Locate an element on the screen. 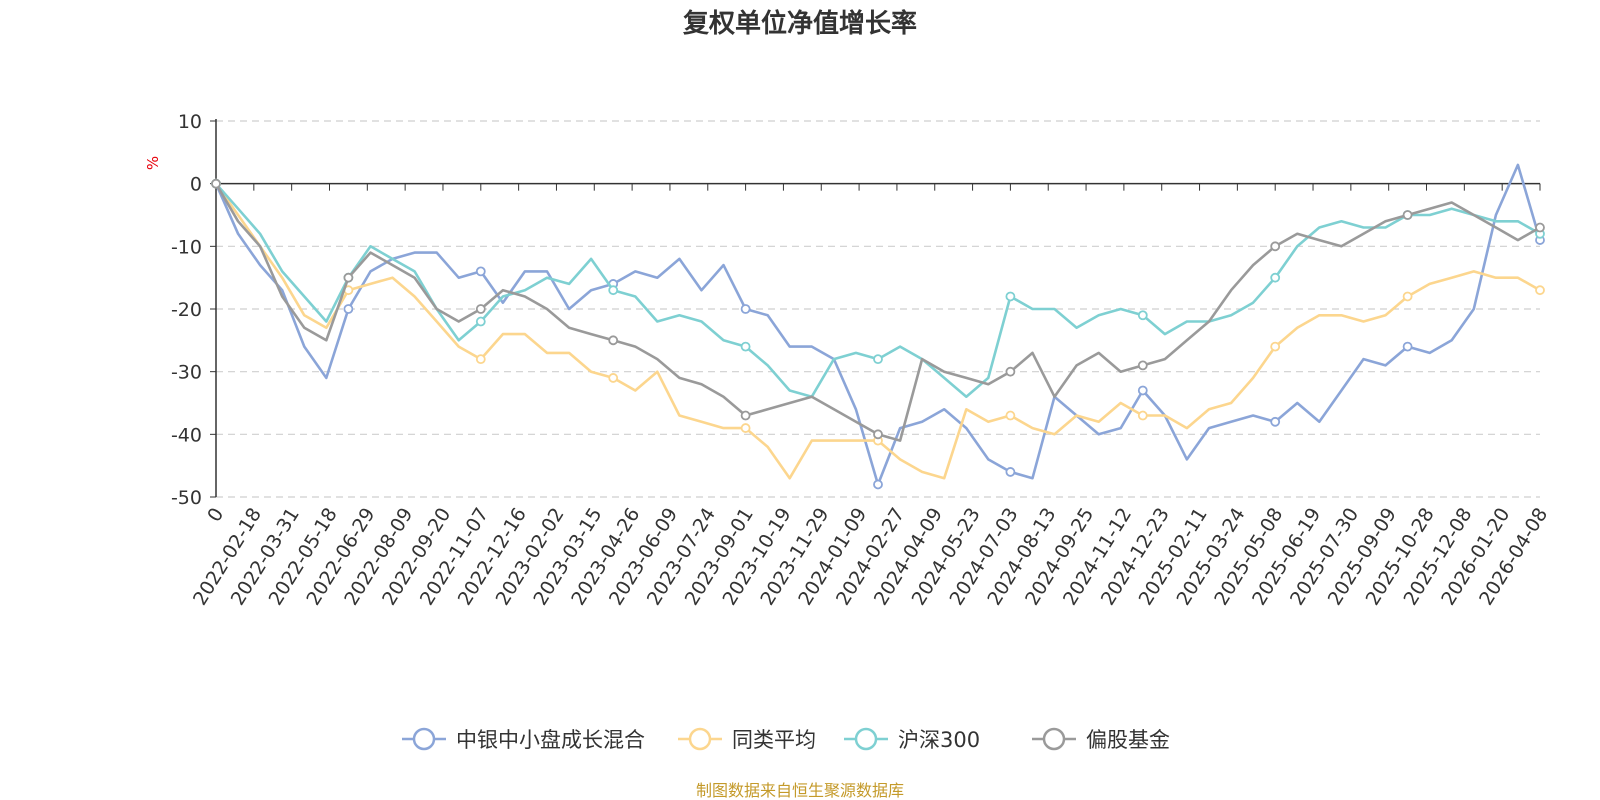 The width and height of the screenshot is (1600, 800). legend-item-3: 偏股基金 is located at coordinates (1101, 739).